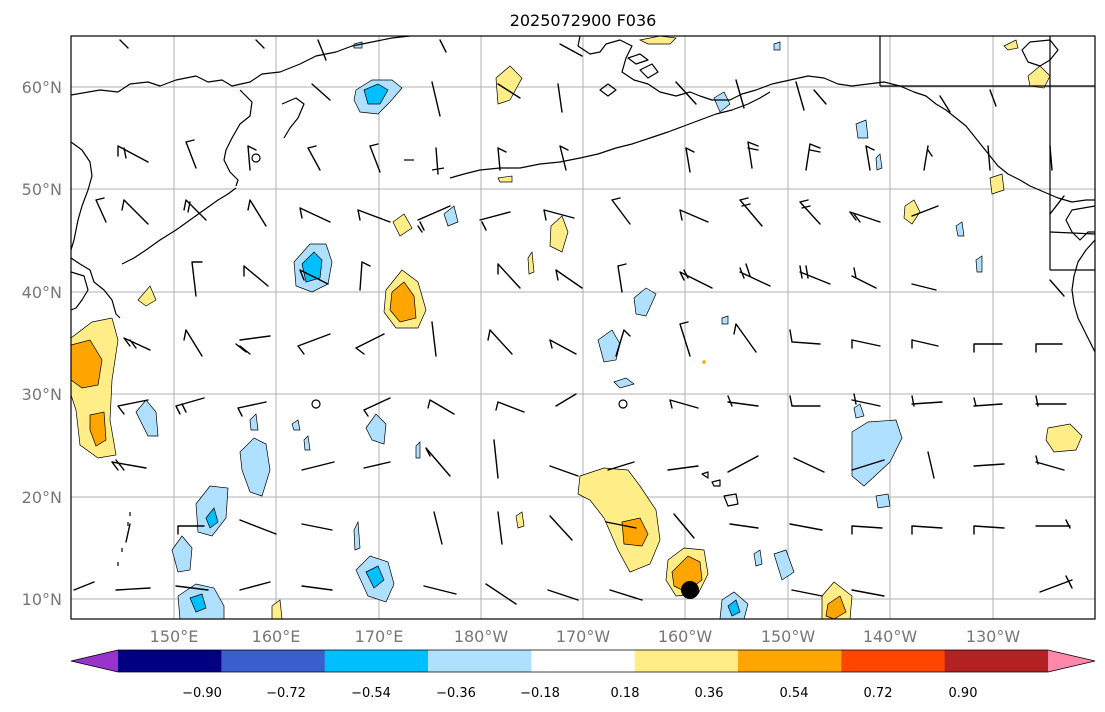 Image resolution: width=1105 pixels, height=712 pixels. Describe the element at coordinates (540, 693) in the screenshot. I see `colorbar-tick-label: −0.18` at that location.